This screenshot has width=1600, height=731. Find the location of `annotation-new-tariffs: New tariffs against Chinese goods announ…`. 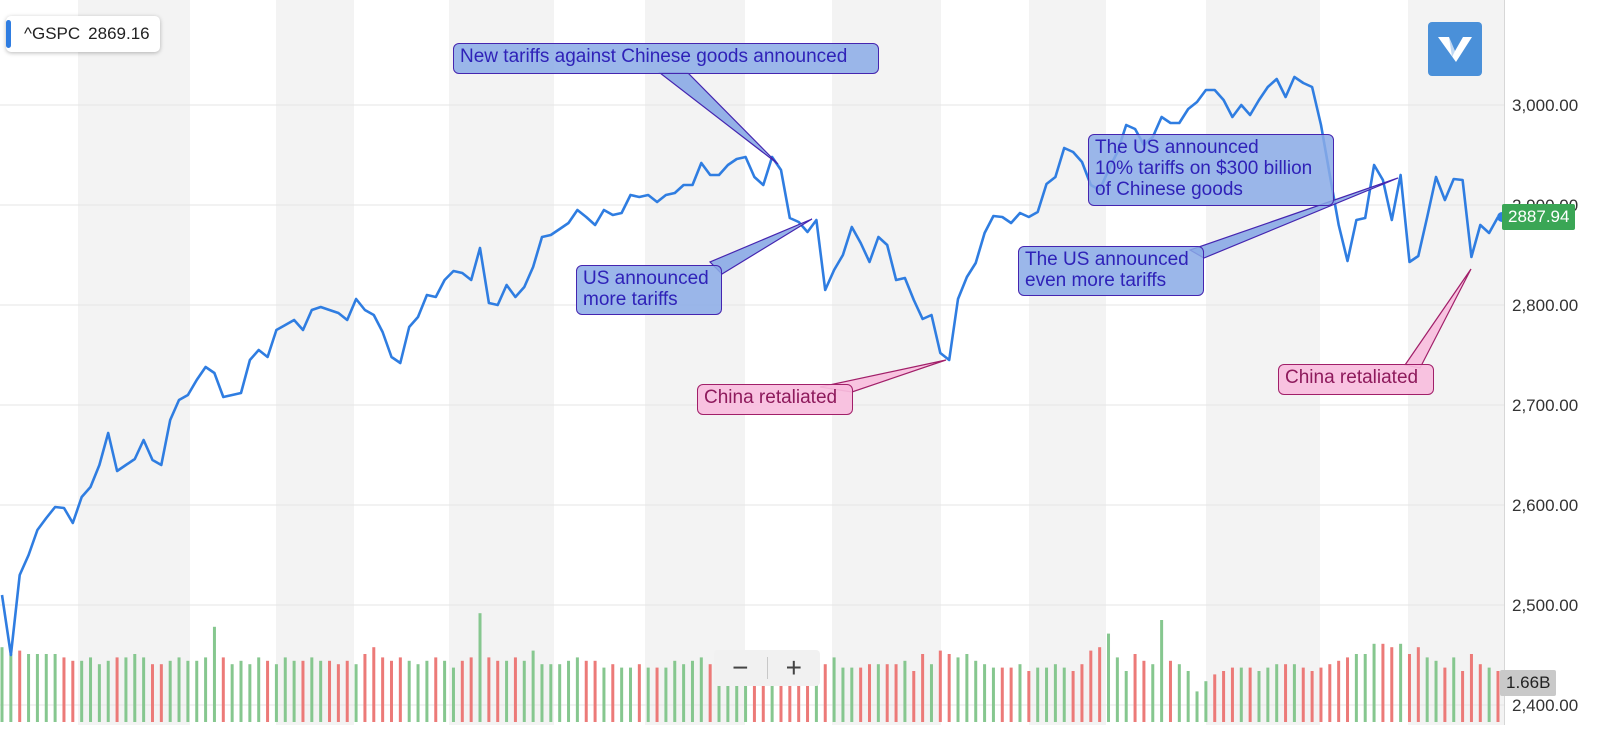

annotation-new-tariffs: New tariffs against Chinese goods announ… is located at coordinates (666, 58).